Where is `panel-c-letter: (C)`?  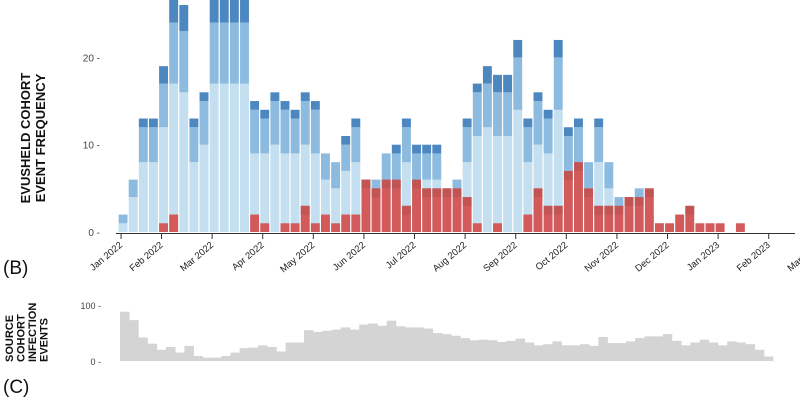
panel-c-letter: (C) is located at coordinates (16, 387).